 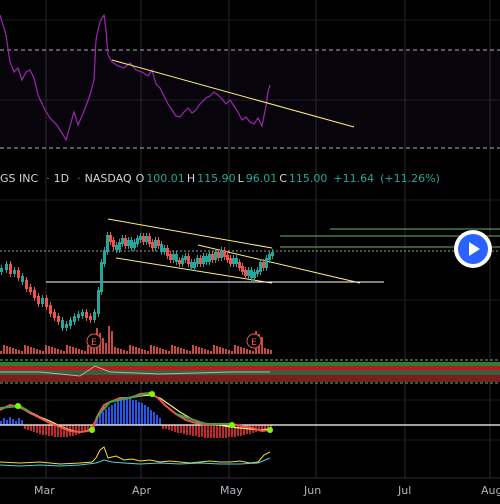 What do you see at coordinates (135, 462) in the screenshot?
I see `oscillator-line-cyan` at bounding box center [135, 462].